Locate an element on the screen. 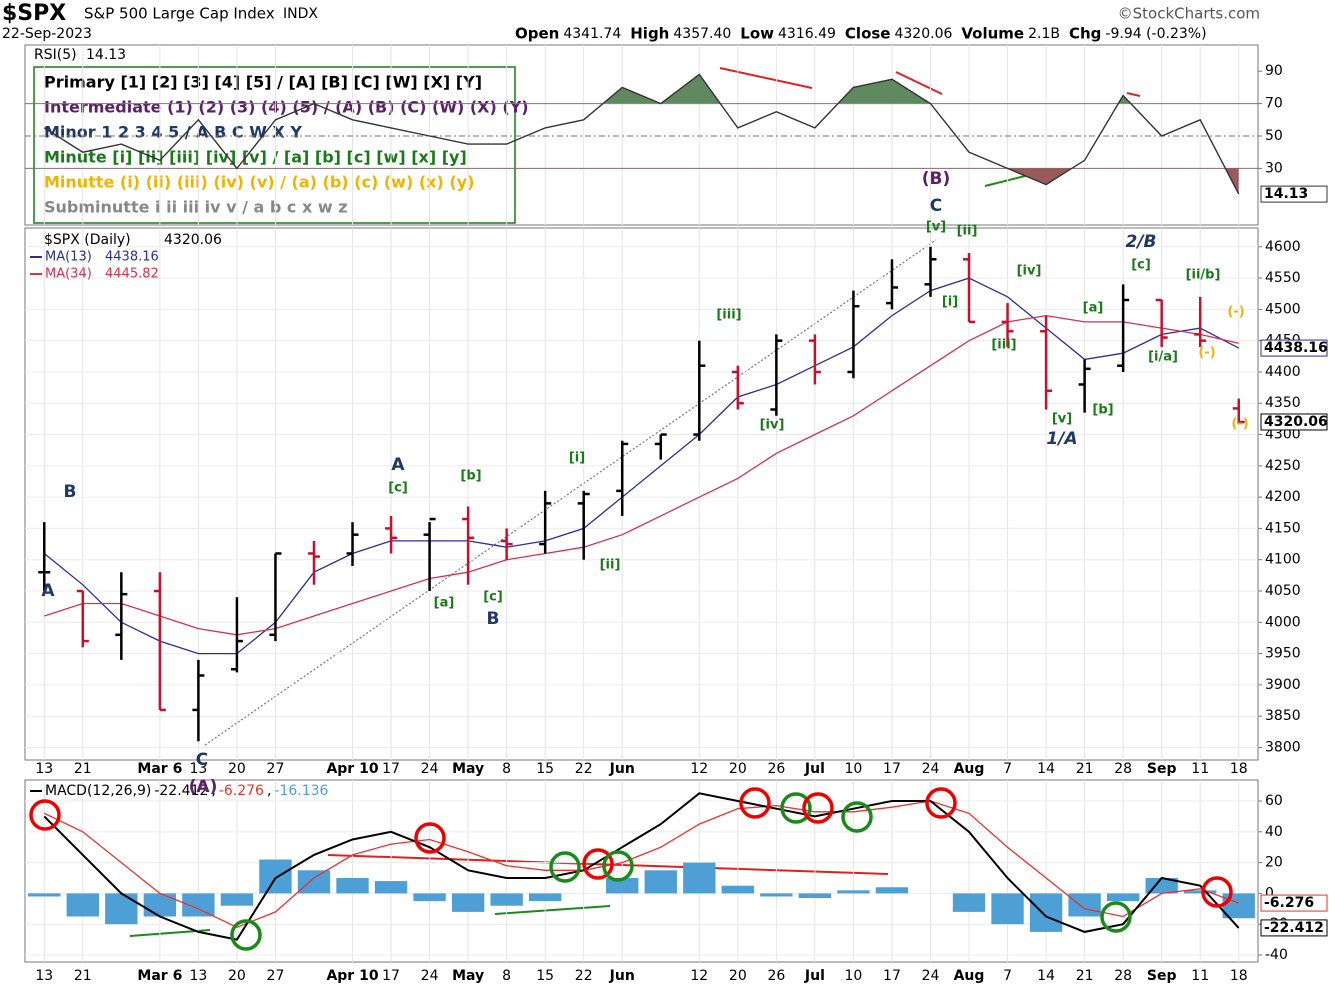  quote-label: Open is located at coordinates (537, 34).